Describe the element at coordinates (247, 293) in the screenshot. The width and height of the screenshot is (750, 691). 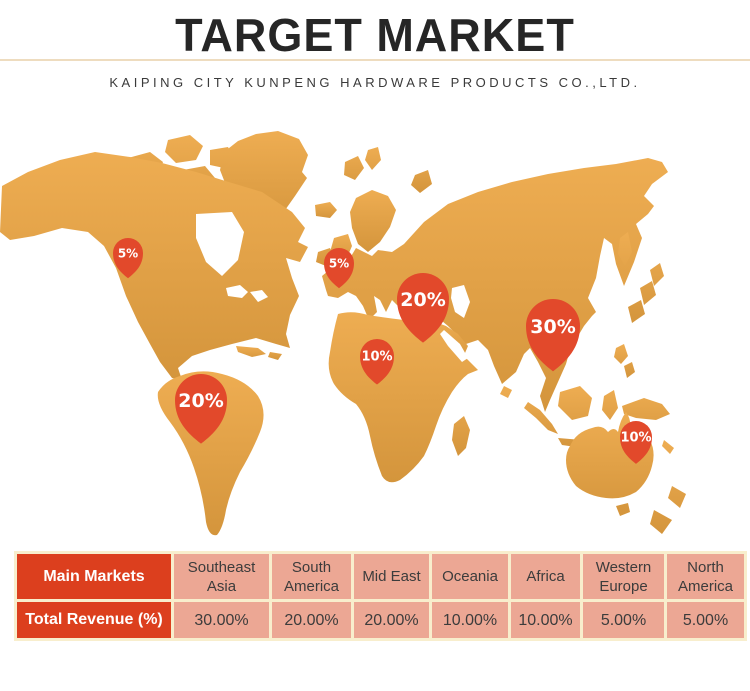
I see `great-lakes` at that location.